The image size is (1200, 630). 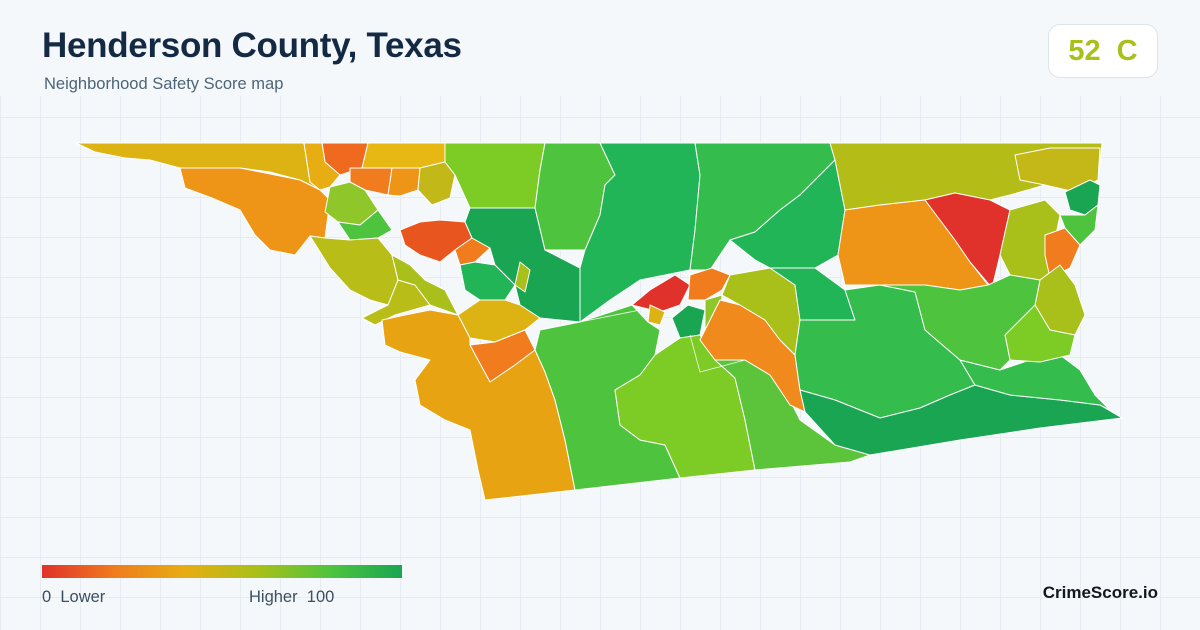 What do you see at coordinates (47, 597) in the screenshot?
I see `legend-min-value: 0` at bounding box center [47, 597].